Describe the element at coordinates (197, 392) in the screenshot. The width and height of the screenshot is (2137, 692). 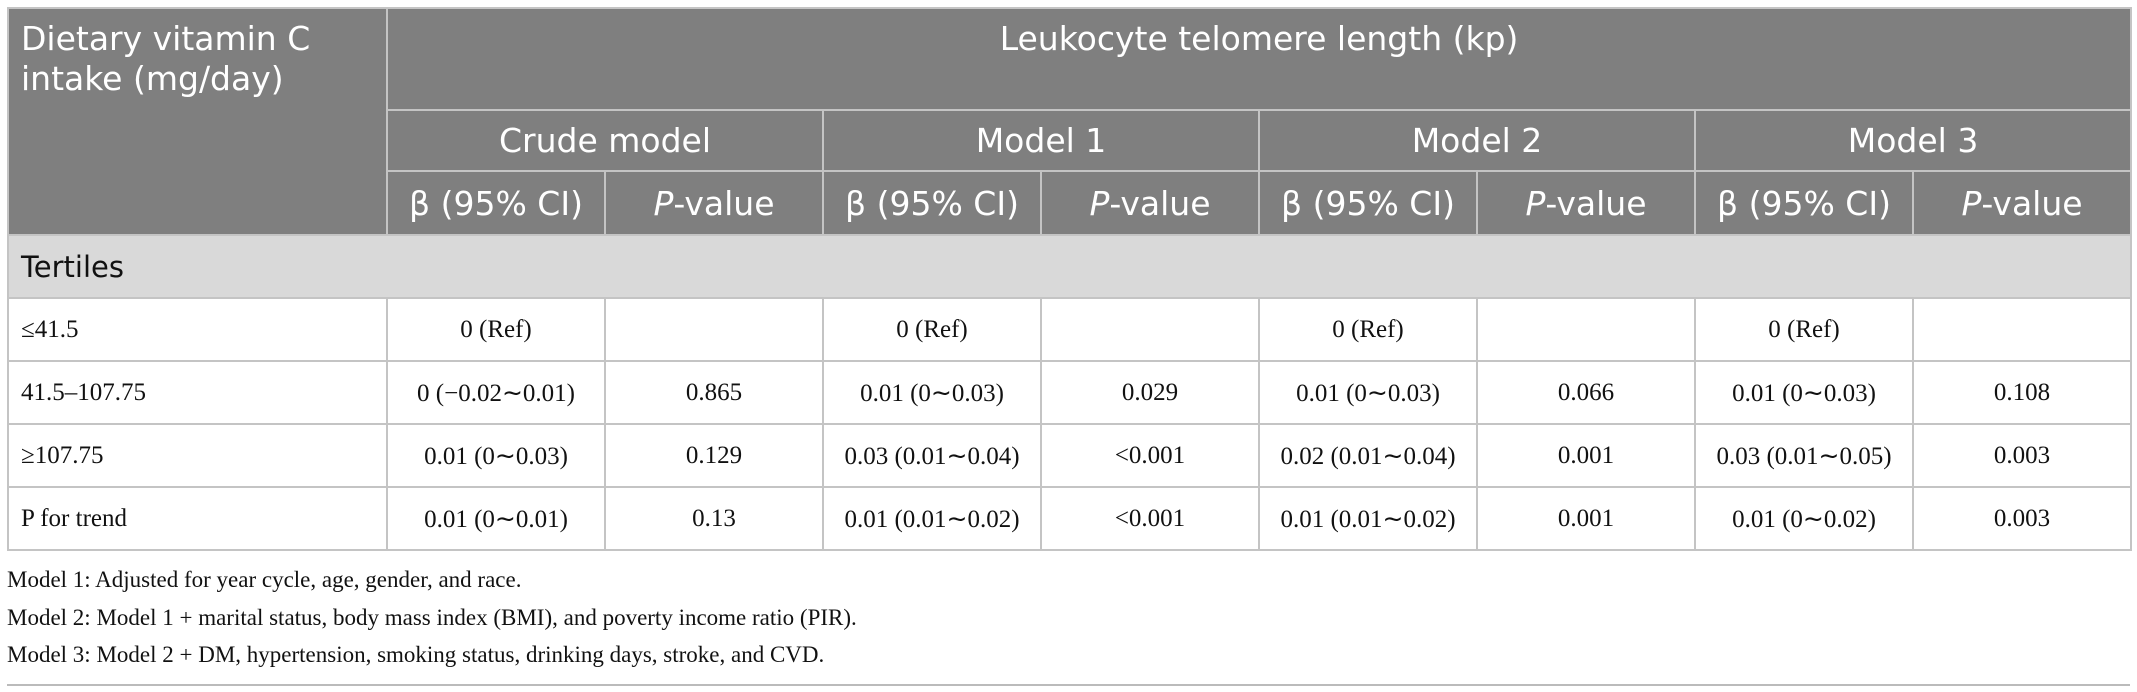
I see `row-label: 41.5–107.75` at that location.